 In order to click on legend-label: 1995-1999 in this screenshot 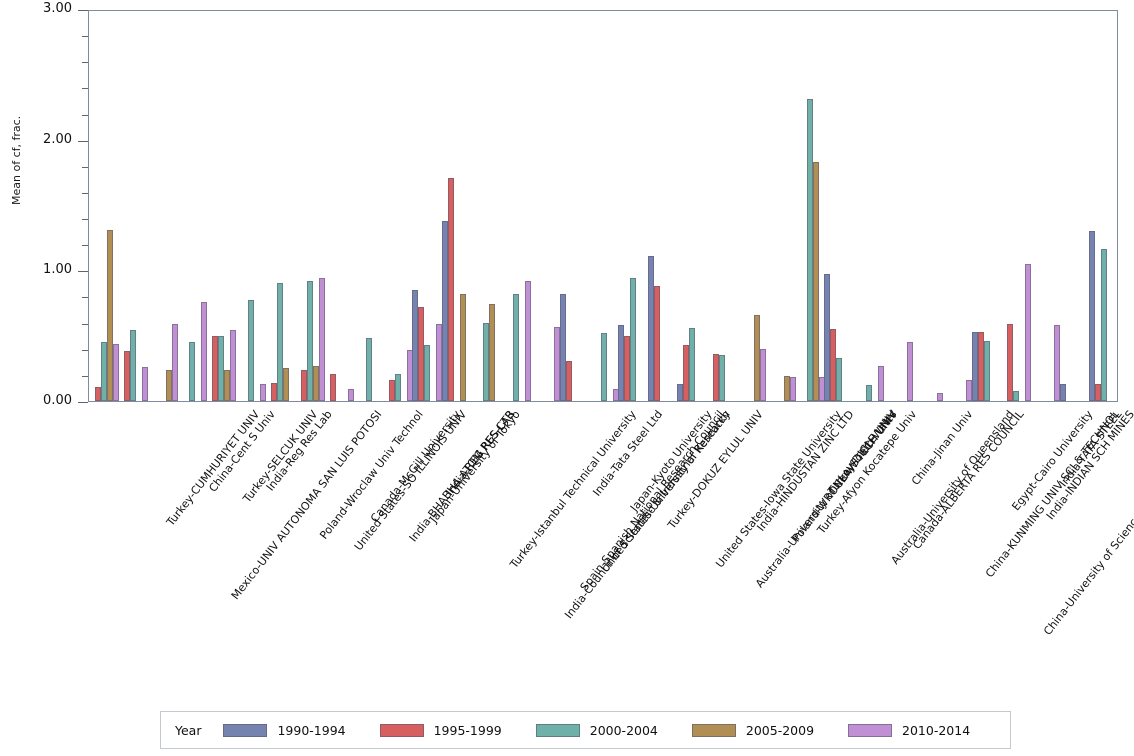, I will do `click(467, 730)`.